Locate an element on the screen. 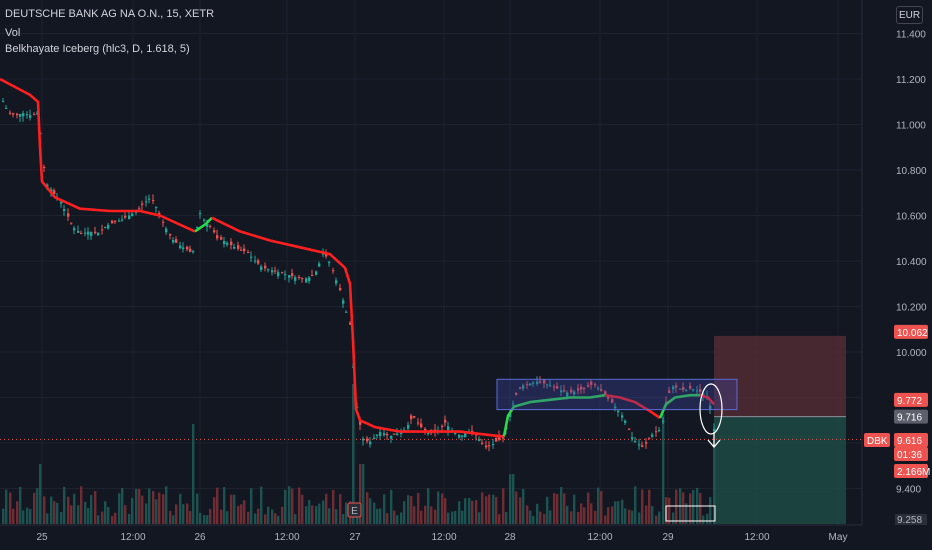  stop-price-tag: 9.772 is located at coordinates (909, 401).